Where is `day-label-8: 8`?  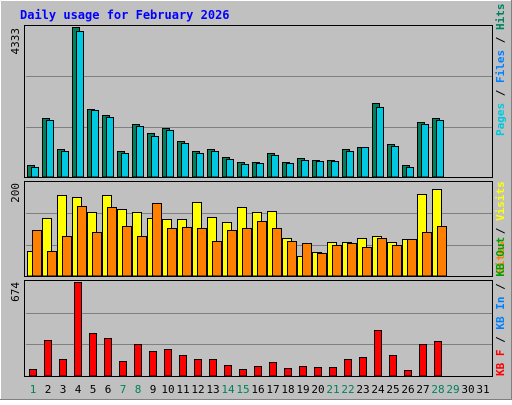 day-label-8: 8 is located at coordinates (138, 389).